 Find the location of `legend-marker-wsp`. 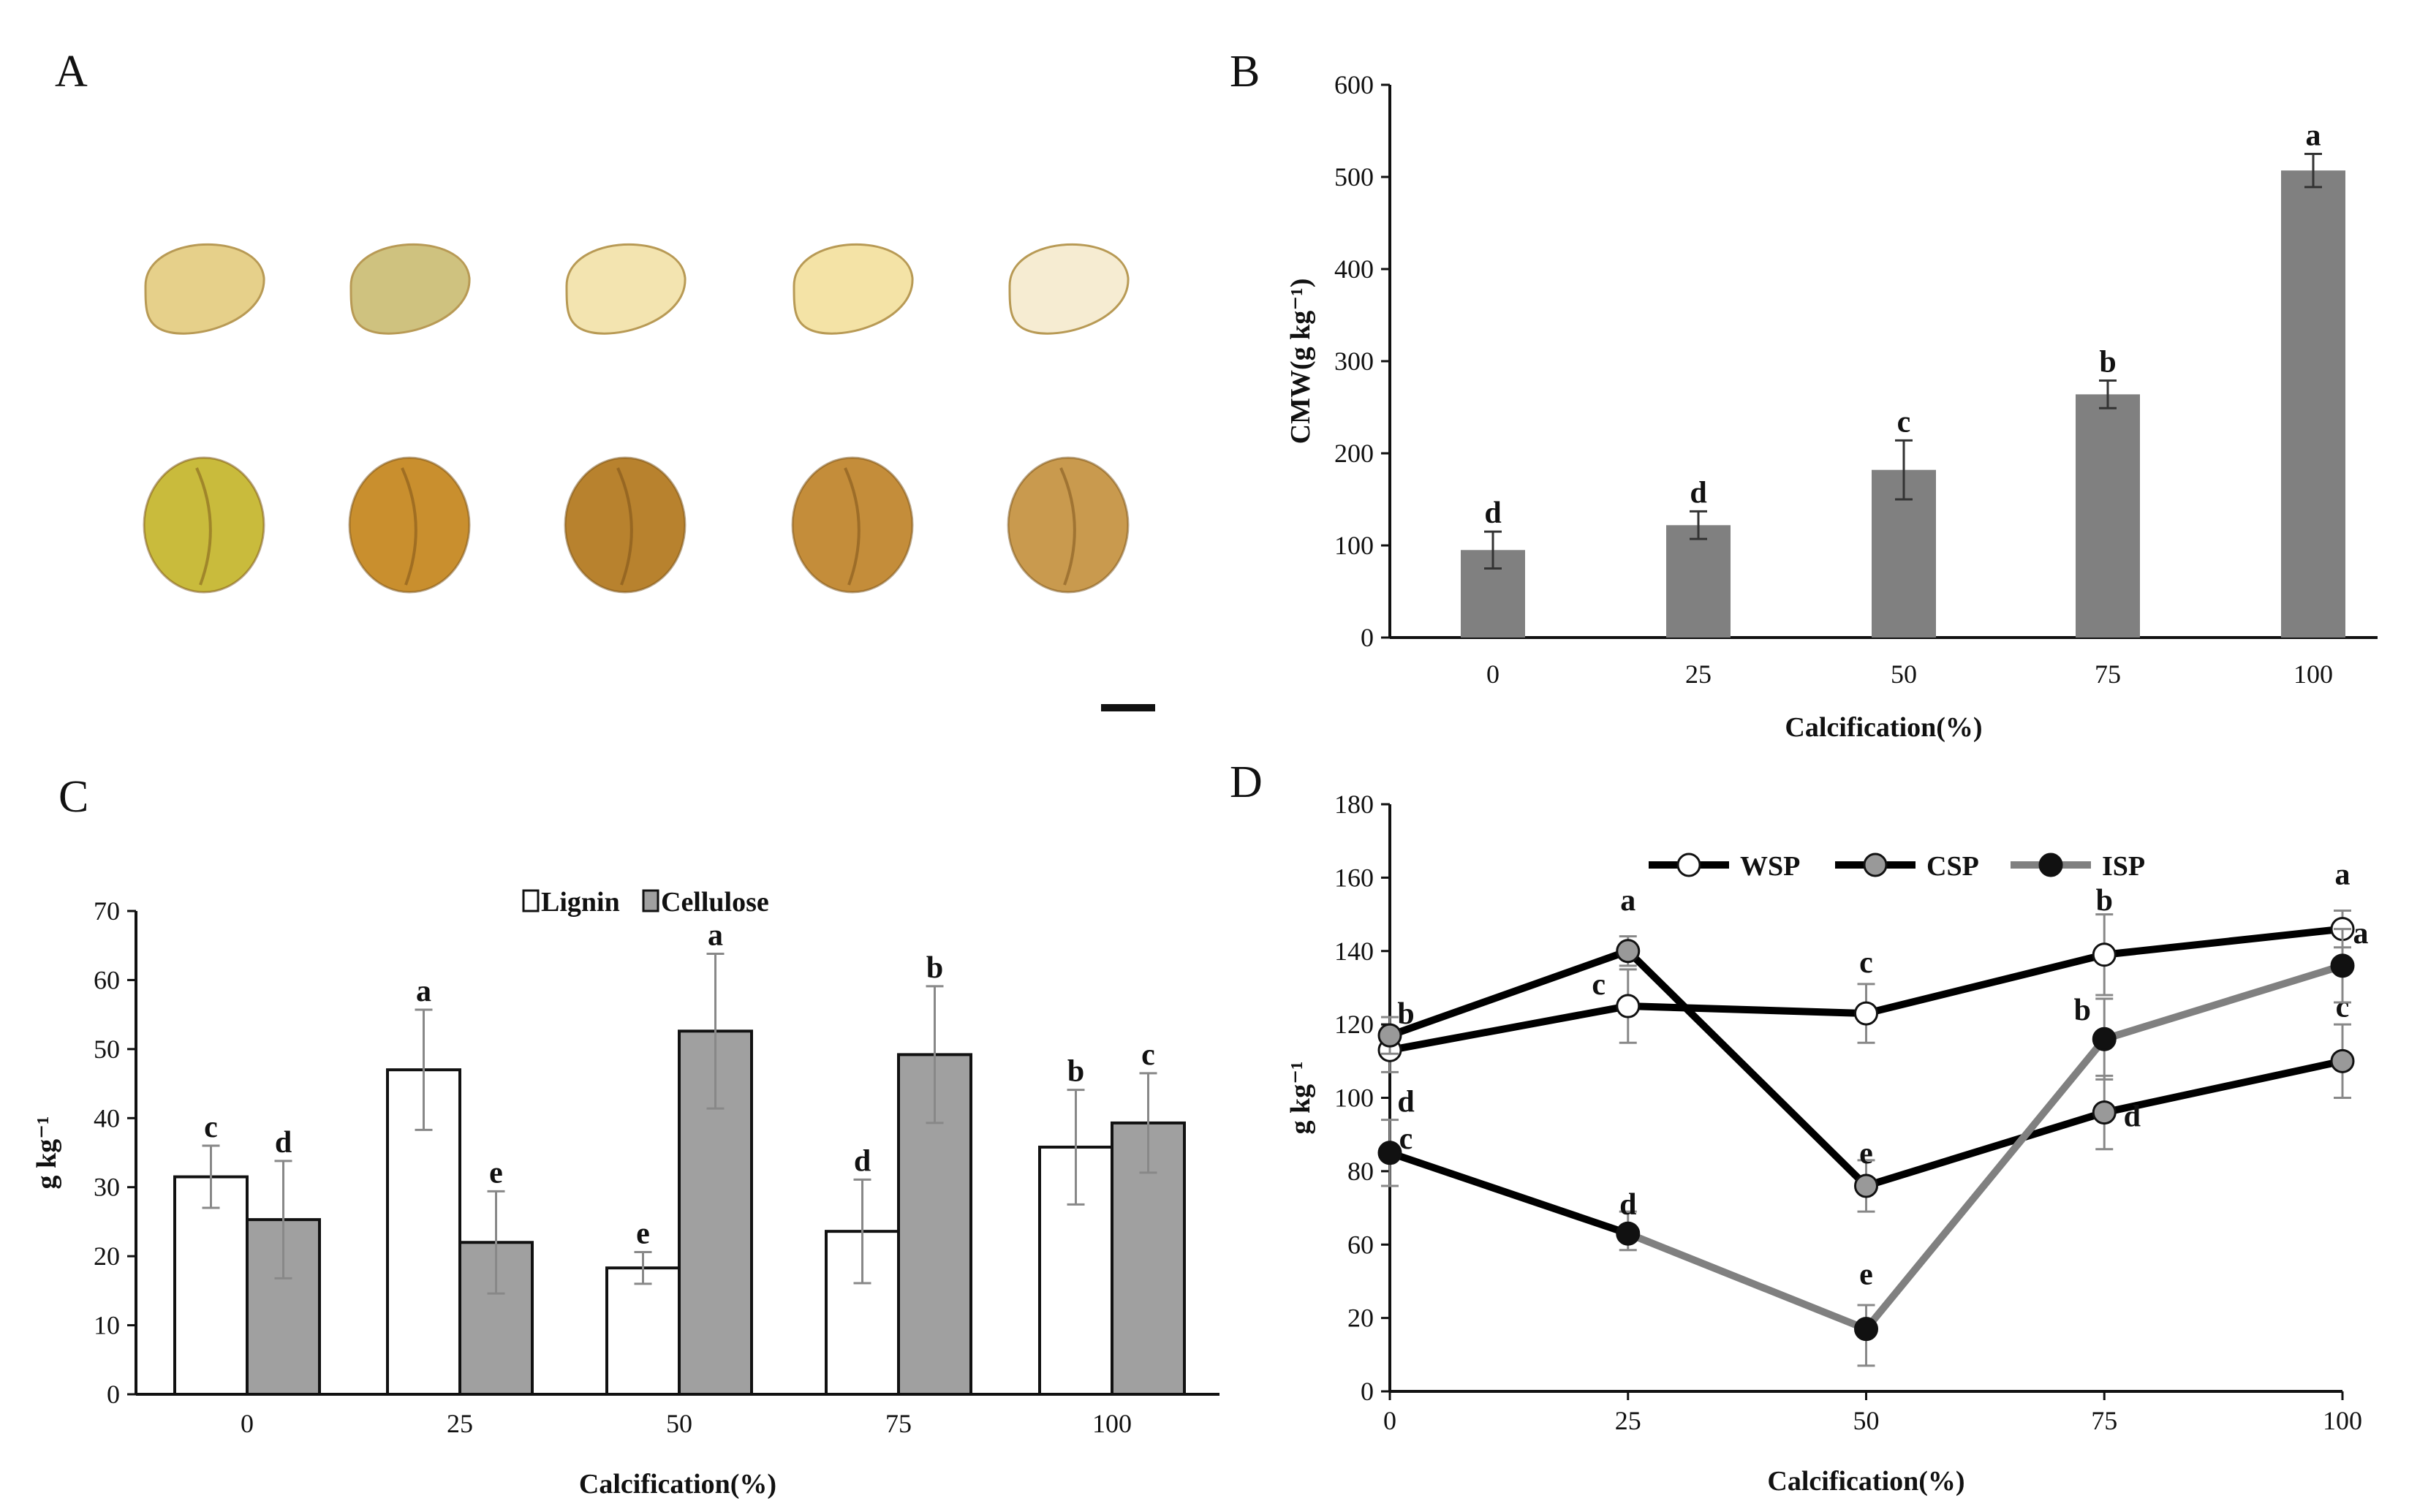

legend-marker-wsp is located at coordinates (1688, 865).